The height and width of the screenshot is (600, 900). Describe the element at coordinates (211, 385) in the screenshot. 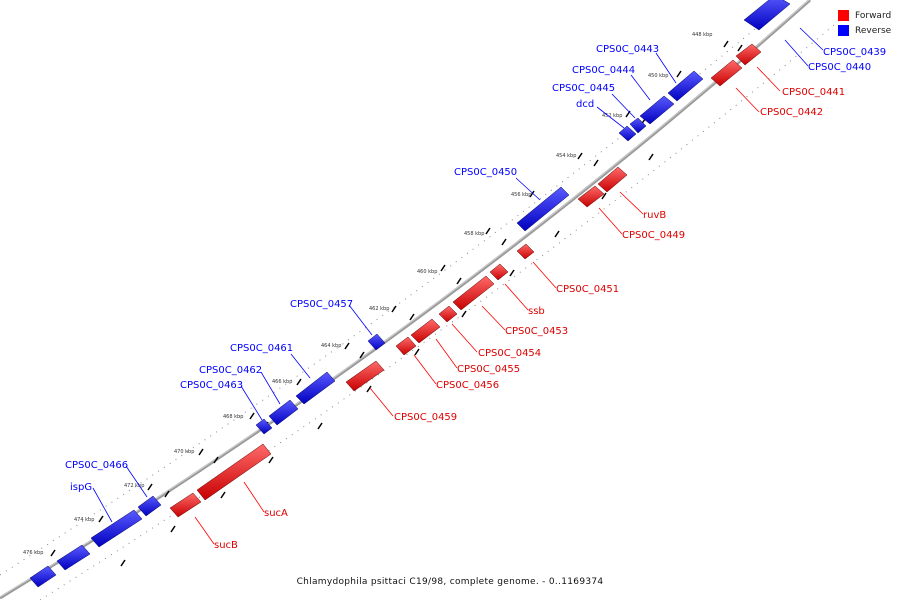

I see `gene-label: CPS0C_0463` at that location.